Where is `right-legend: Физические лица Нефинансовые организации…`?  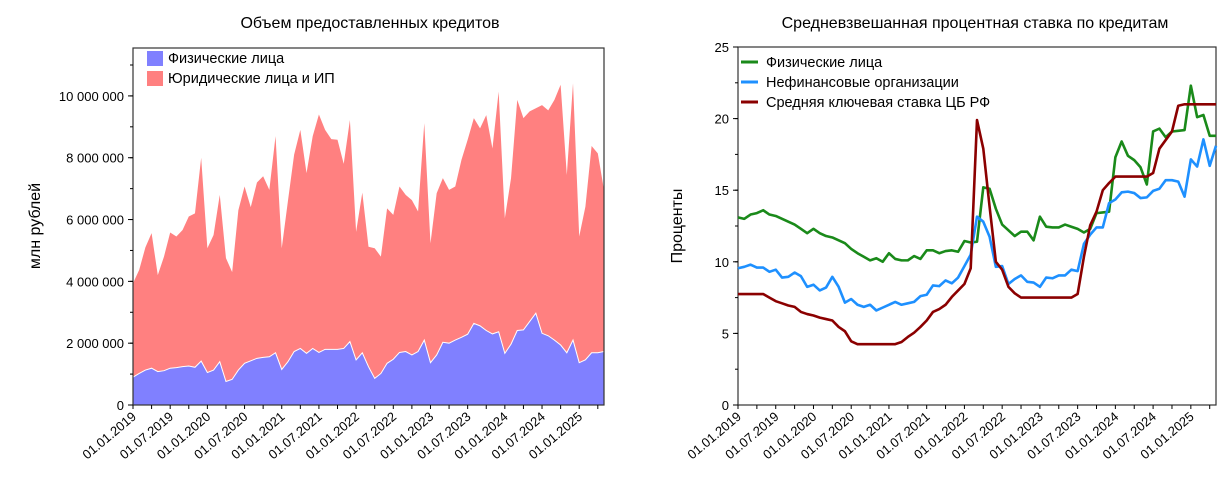 right-legend: Физические лица Нефинансовые организации… is located at coordinates (865, 83).